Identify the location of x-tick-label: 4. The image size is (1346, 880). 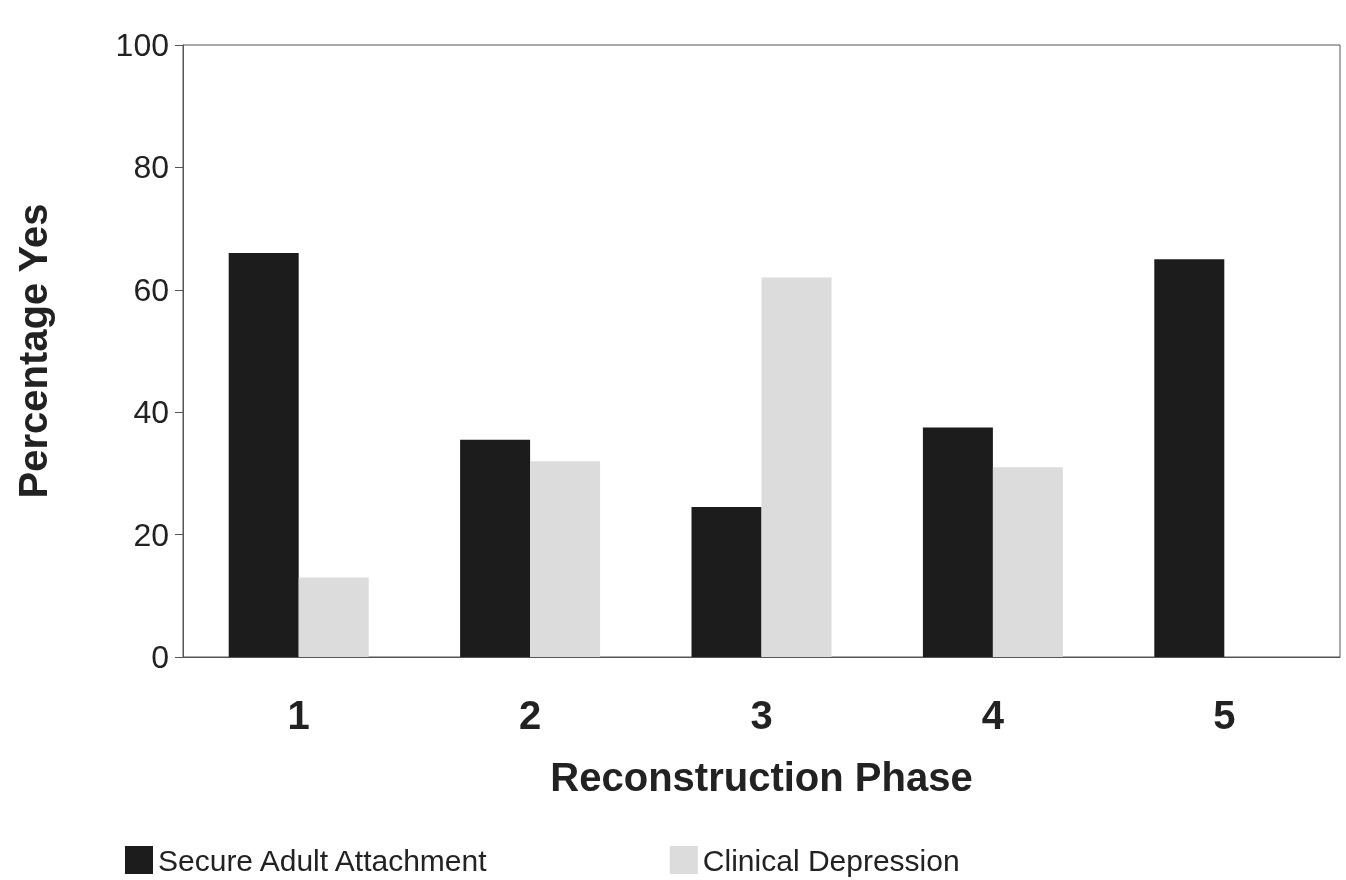
(993, 715).